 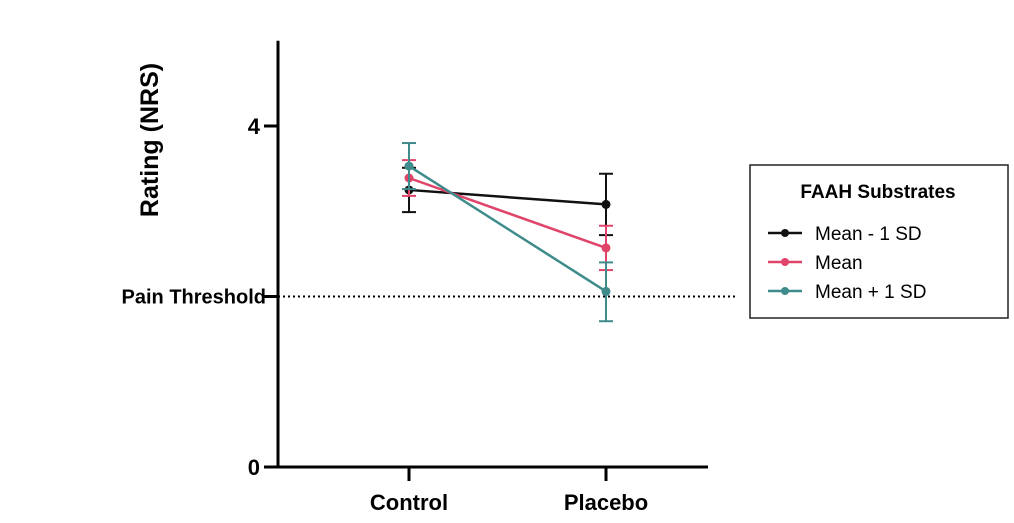 I want to click on y-tick-label: 0, so click(x=254, y=467).